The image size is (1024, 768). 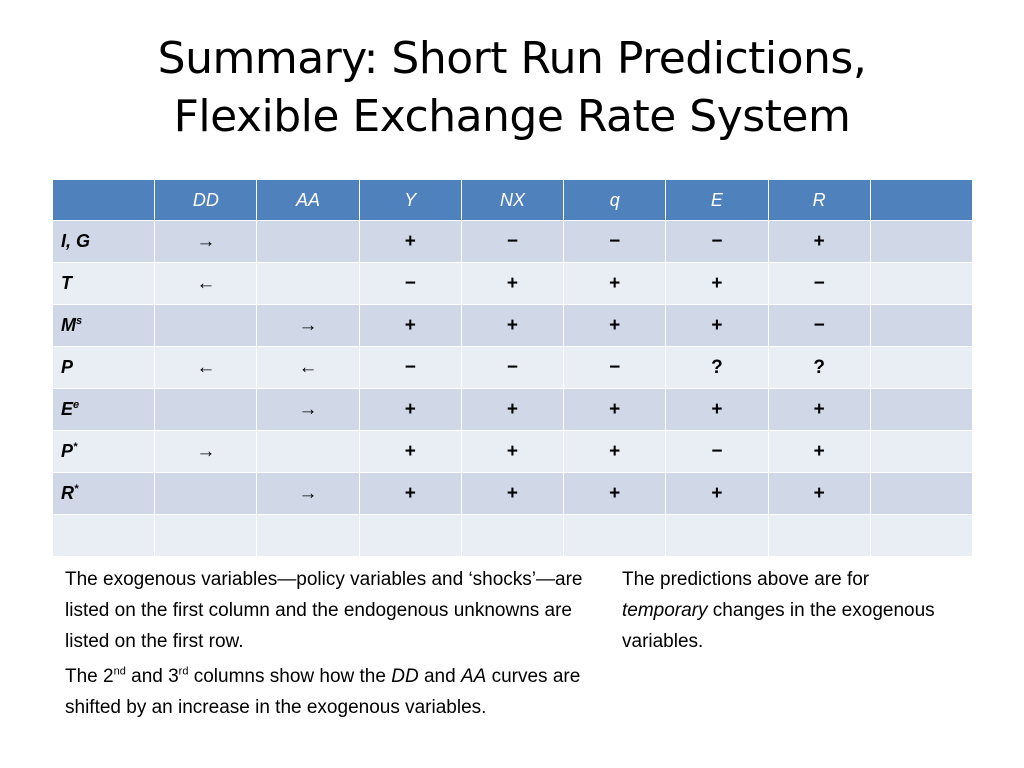 What do you see at coordinates (512, 451) in the screenshot?
I see `table-row: P* → + + + − +` at bounding box center [512, 451].